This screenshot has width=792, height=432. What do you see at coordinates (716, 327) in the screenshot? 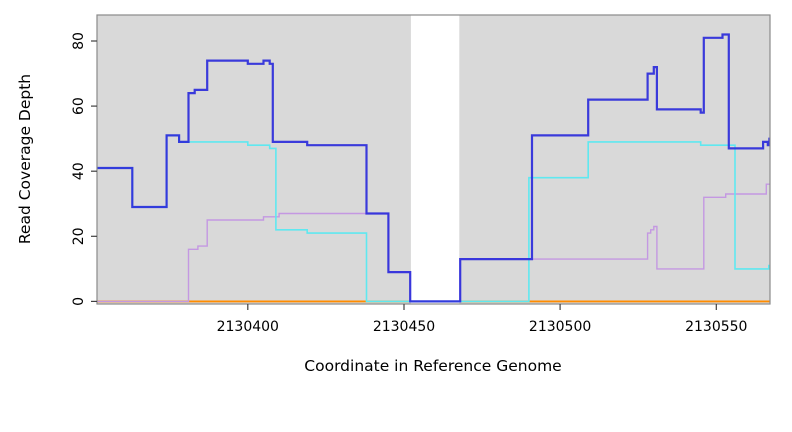
I see `x-tick-label: 2130550` at bounding box center [716, 327].